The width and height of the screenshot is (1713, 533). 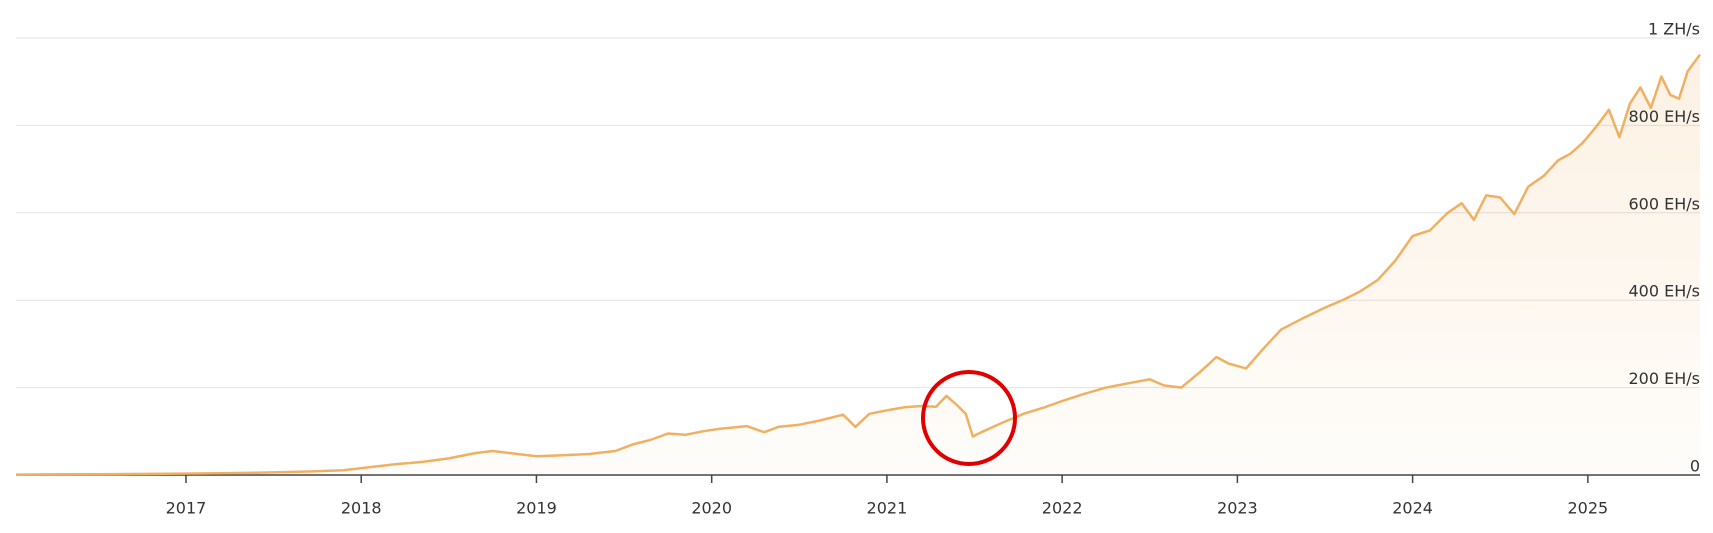 What do you see at coordinates (361, 508) in the screenshot?
I see `x-tick-label: 2018` at bounding box center [361, 508].